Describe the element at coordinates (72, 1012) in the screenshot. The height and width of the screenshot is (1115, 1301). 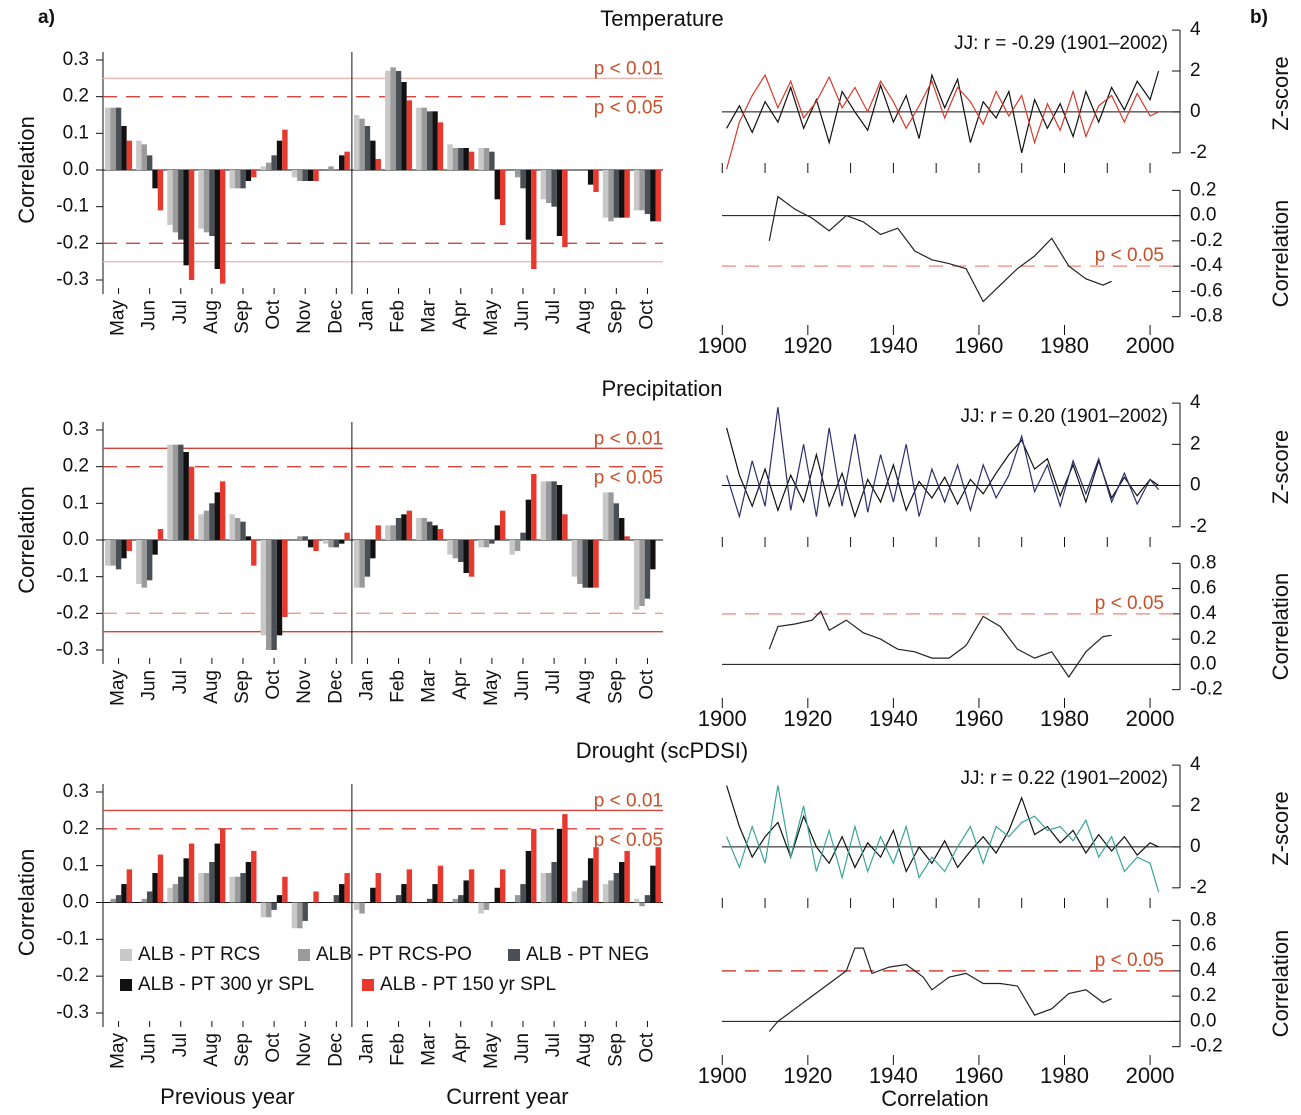
I see `y-tick-label: -0.3` at that location.